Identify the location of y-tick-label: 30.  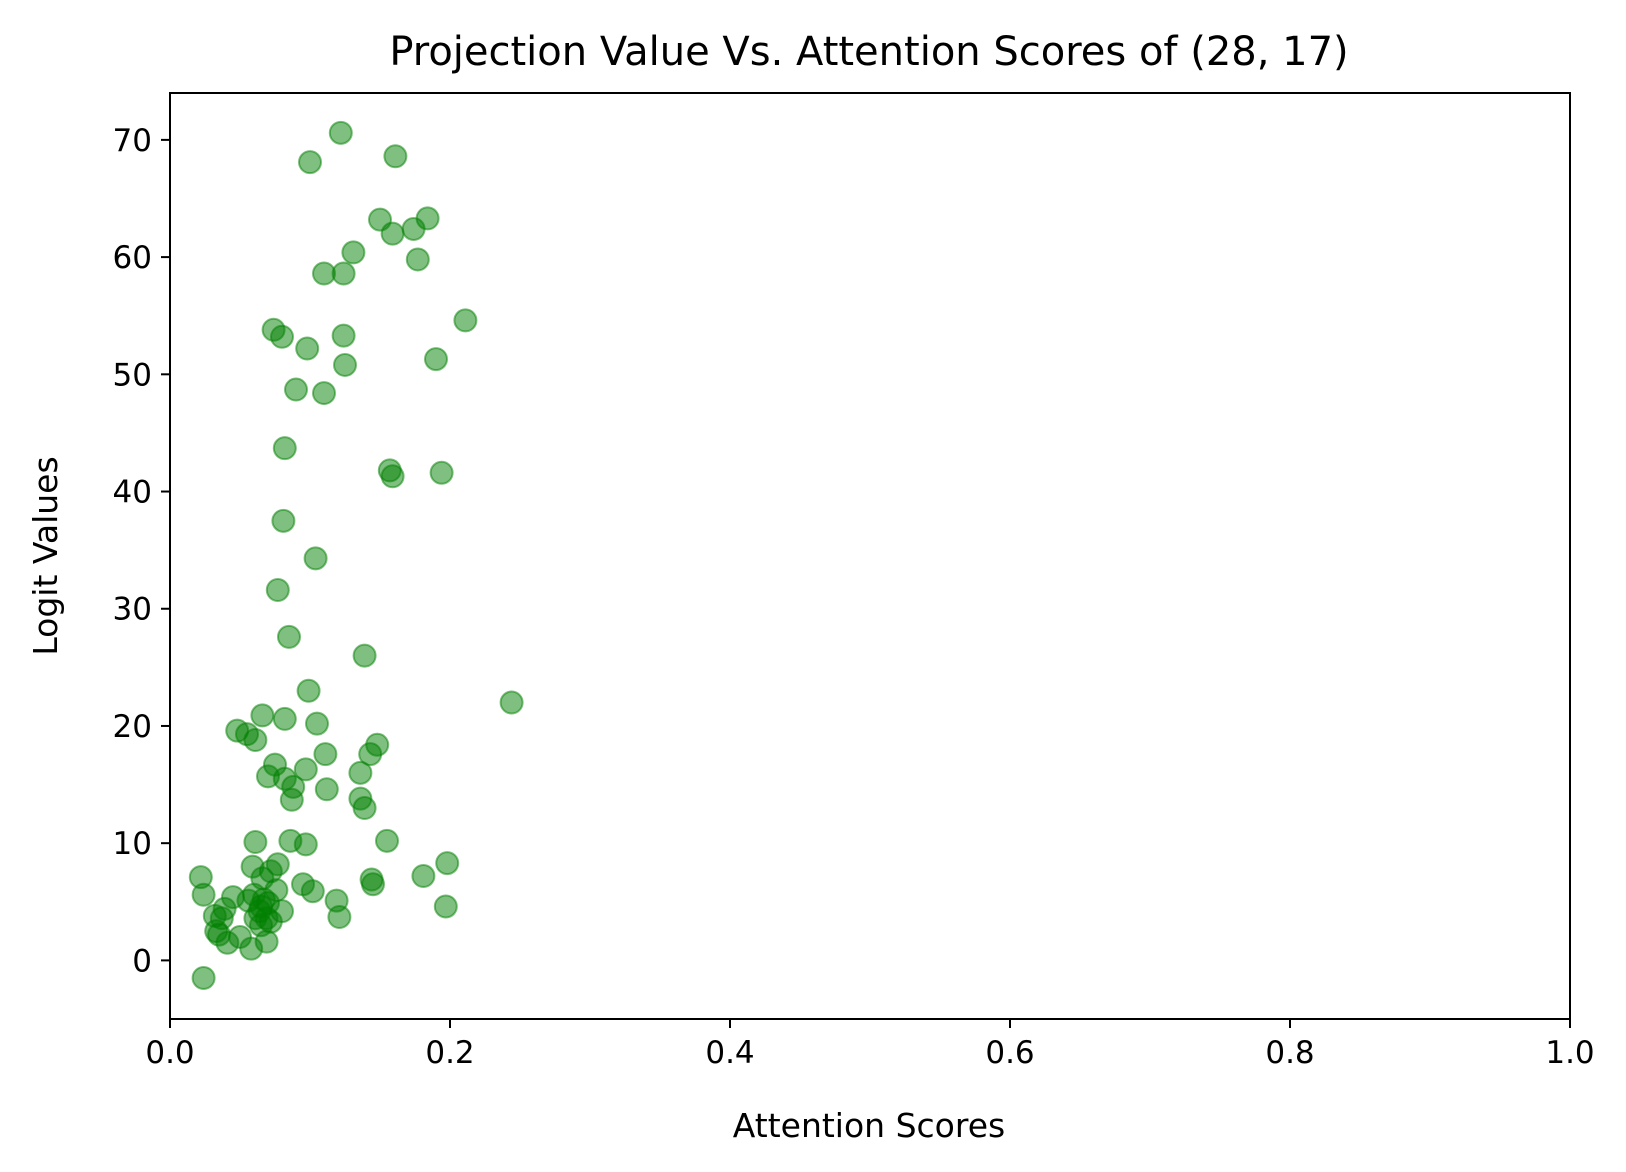
(132, 610).